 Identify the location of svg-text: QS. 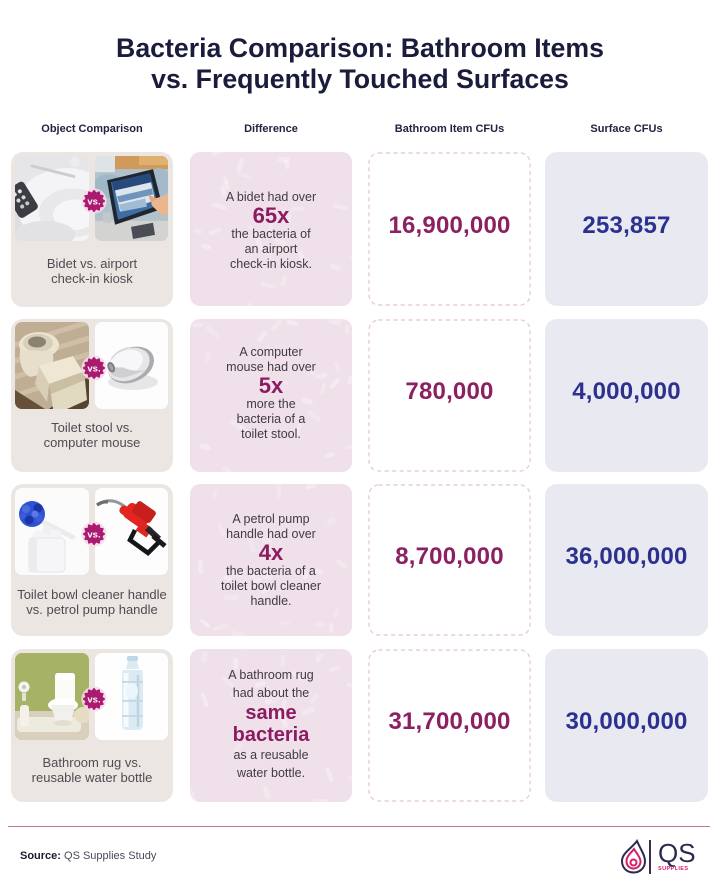
(677, 853).